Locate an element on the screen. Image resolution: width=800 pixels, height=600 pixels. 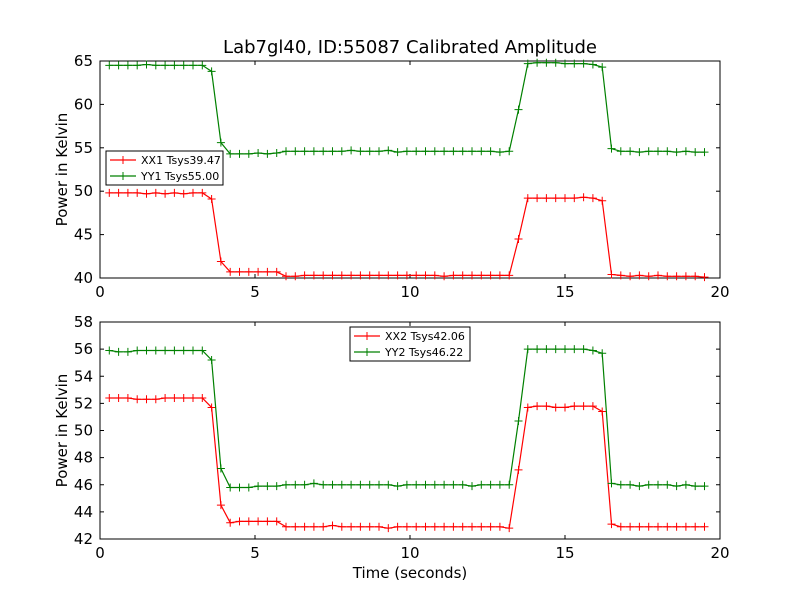
legend: XX1 Tsys39.47 YY1 Tsys55.00 is located at coordinates (164, 168).